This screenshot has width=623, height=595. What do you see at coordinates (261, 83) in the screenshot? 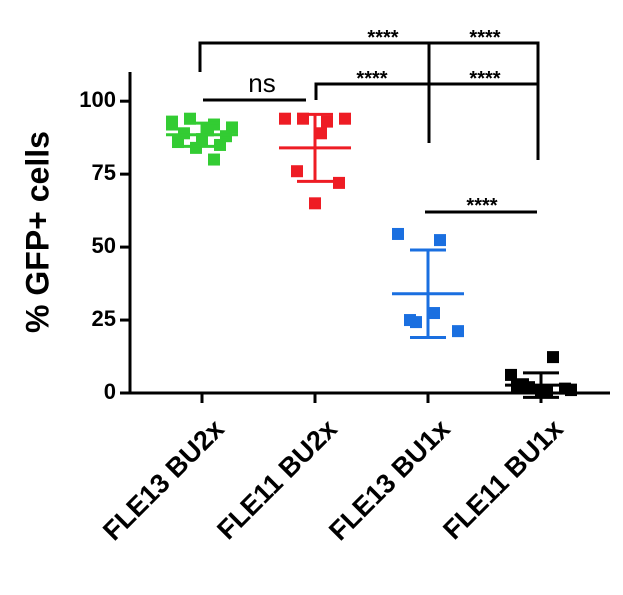
I see `annotation: ns` at bounding box center [261, 83].